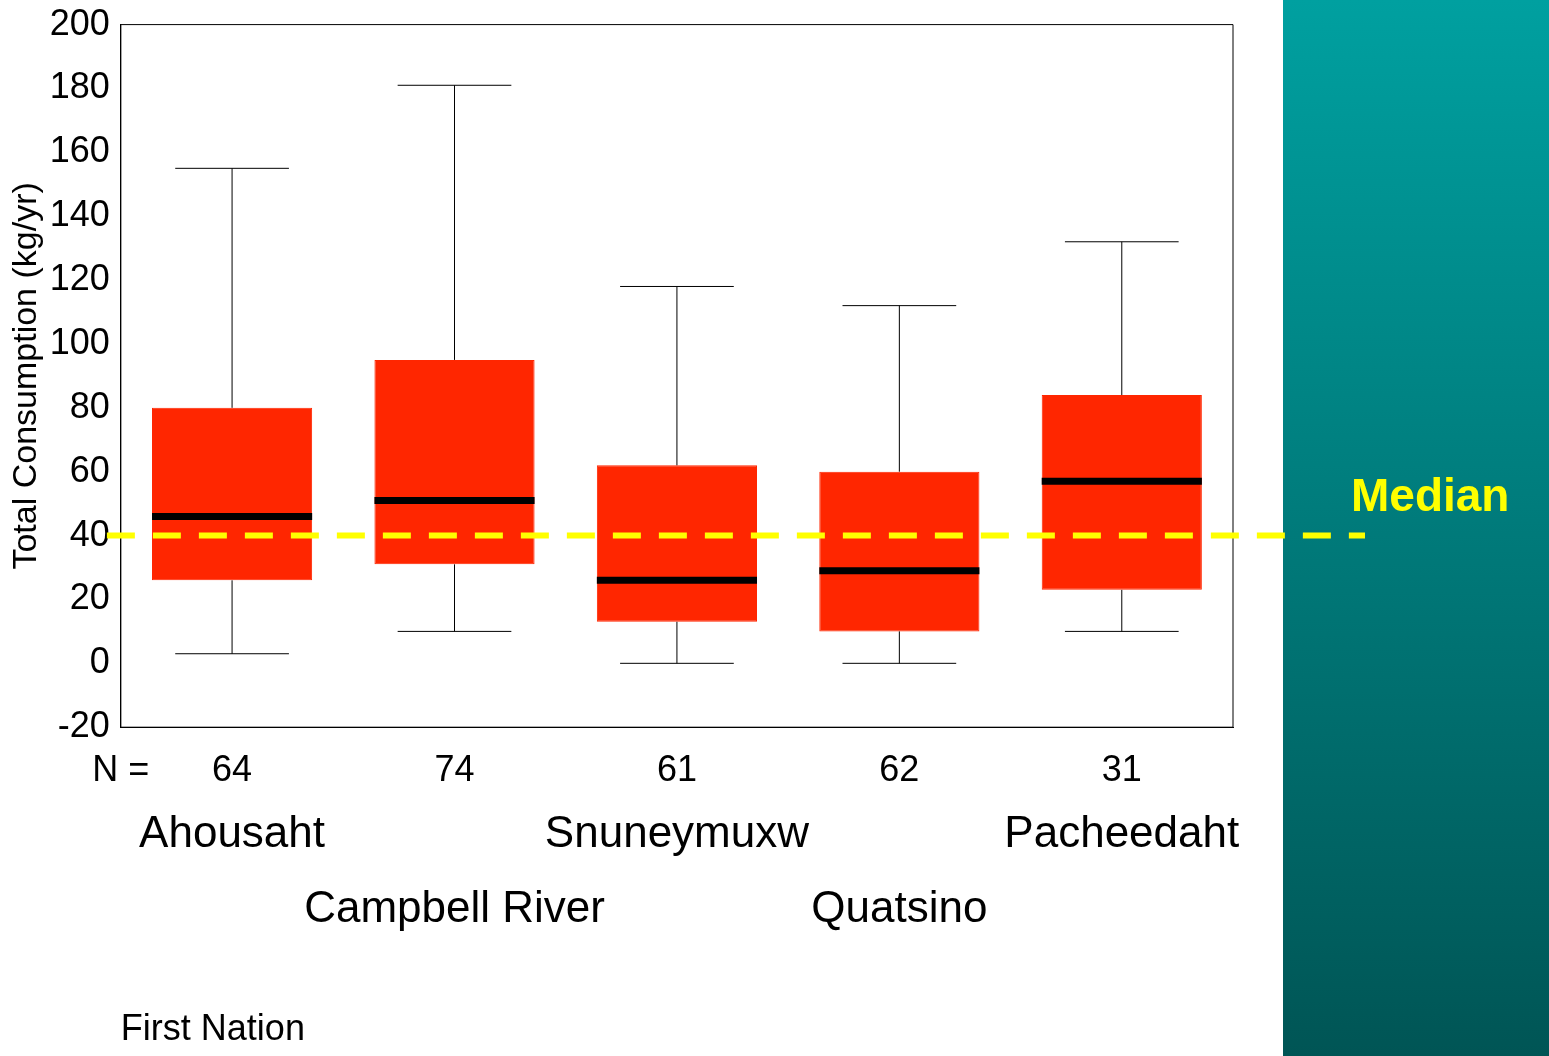 The height and width of the screenshot is (1056, 1549). I want to click on text: 64, so click(232, 769).